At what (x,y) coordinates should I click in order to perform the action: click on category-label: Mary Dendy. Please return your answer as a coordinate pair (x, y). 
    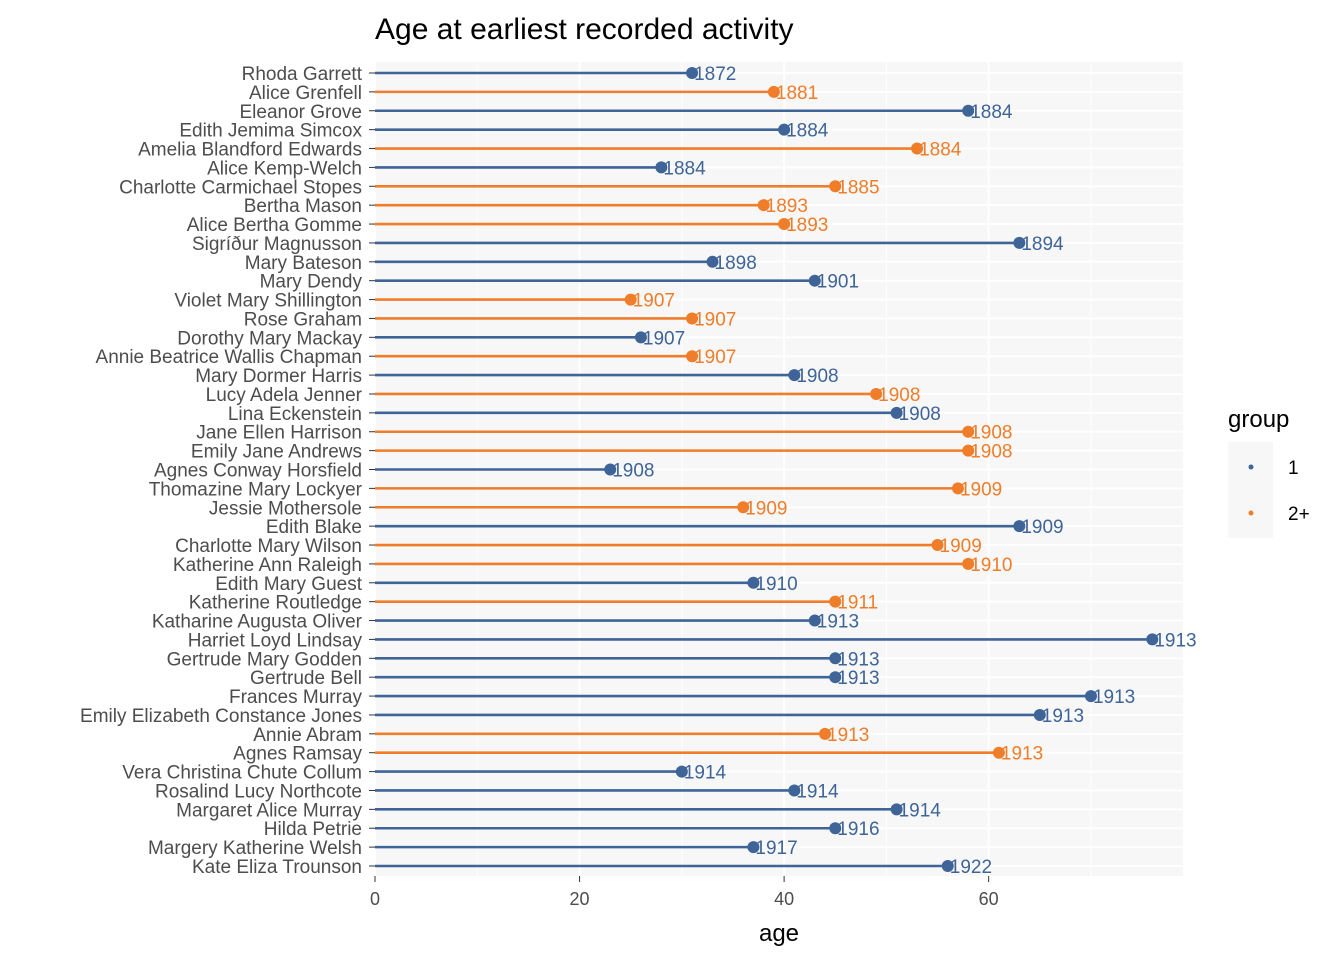
    Looking at the image, I should click on (311, 282).